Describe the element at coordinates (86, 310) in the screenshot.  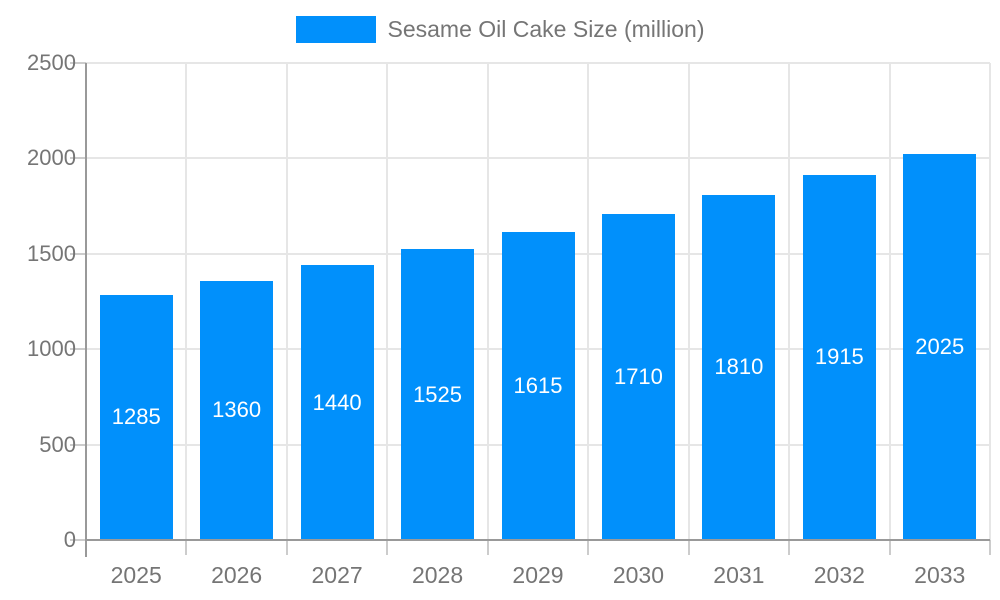
I see `y-axis-line` at that location.